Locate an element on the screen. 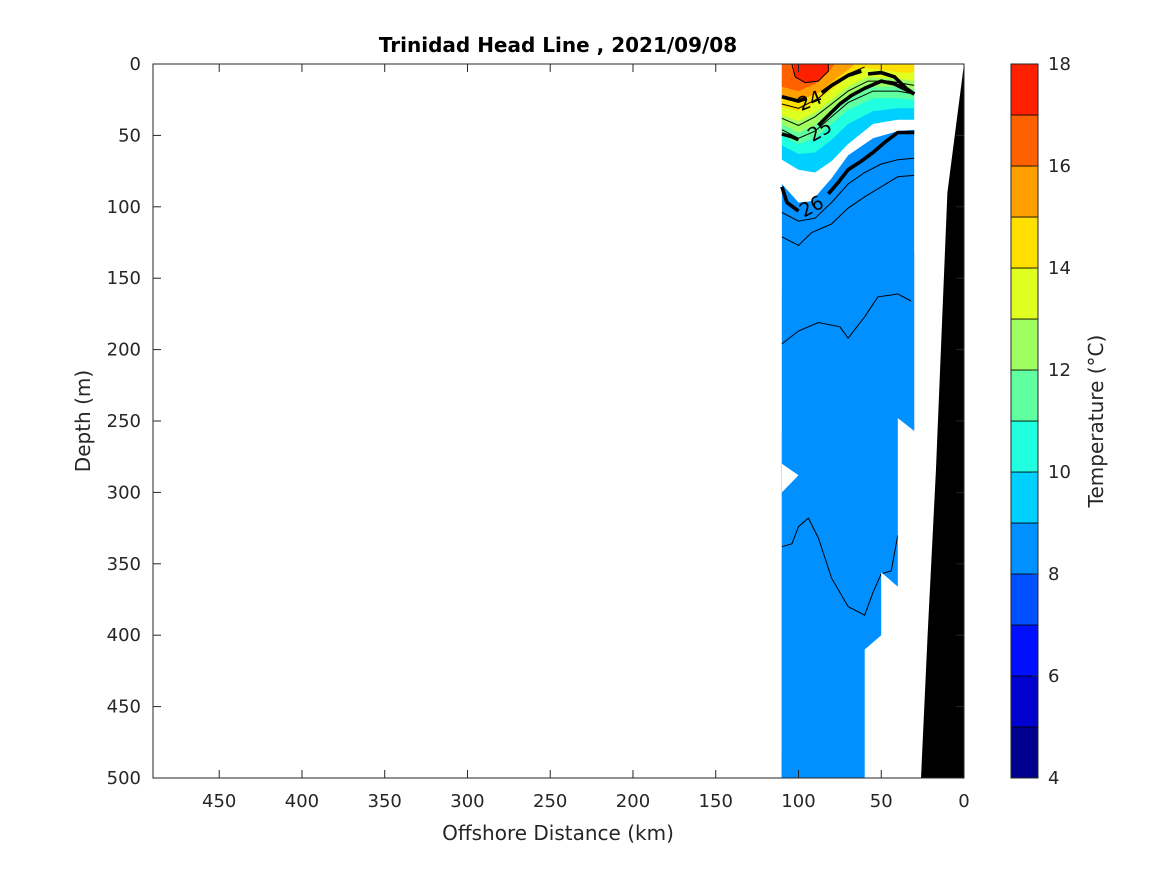 The image size is (1167, 875). y-tick-label: 450 is located at coordinates (124, 707).